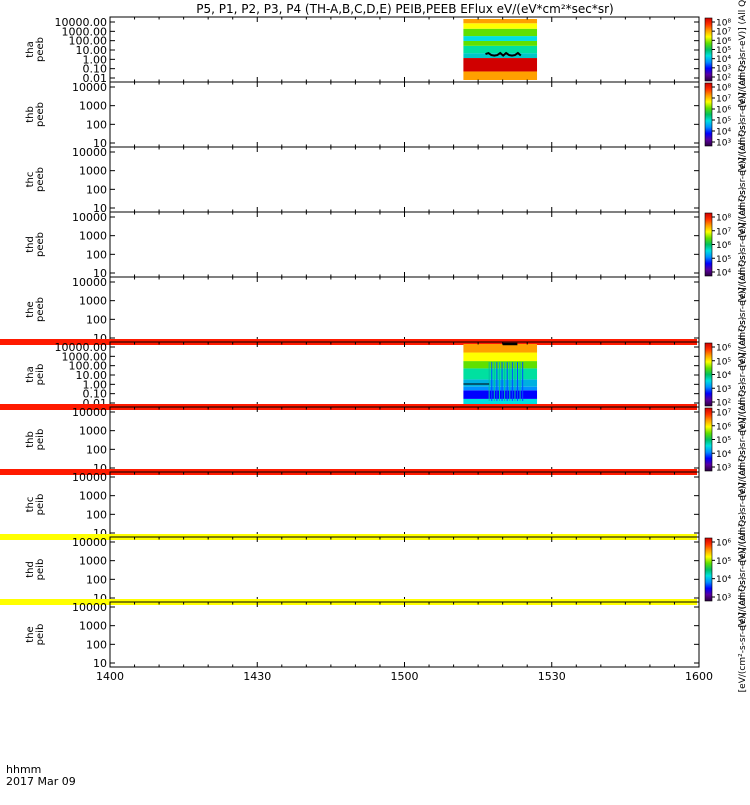 This screenshot has width=750, height=805. What do you see at coordinates (503, 54) in the screenshot?
I see `trace-line` at bounding box center [503, 54].